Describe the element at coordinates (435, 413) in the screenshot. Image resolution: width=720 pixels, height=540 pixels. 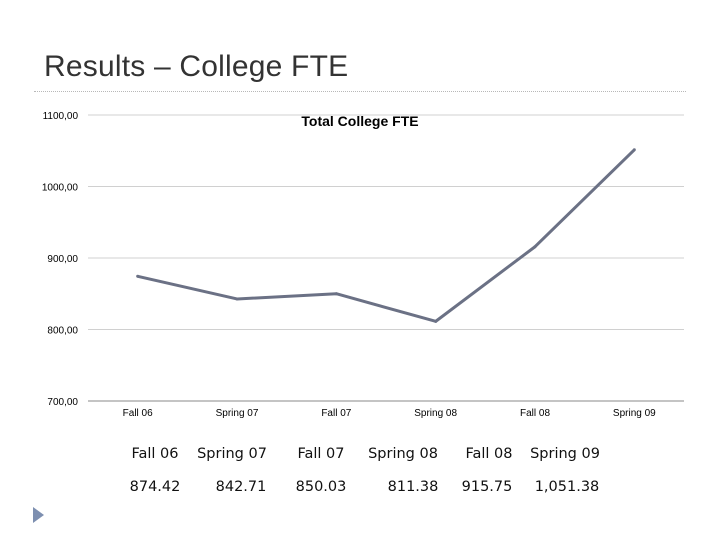
I see `x-tick-label: Spring 08` at that location.